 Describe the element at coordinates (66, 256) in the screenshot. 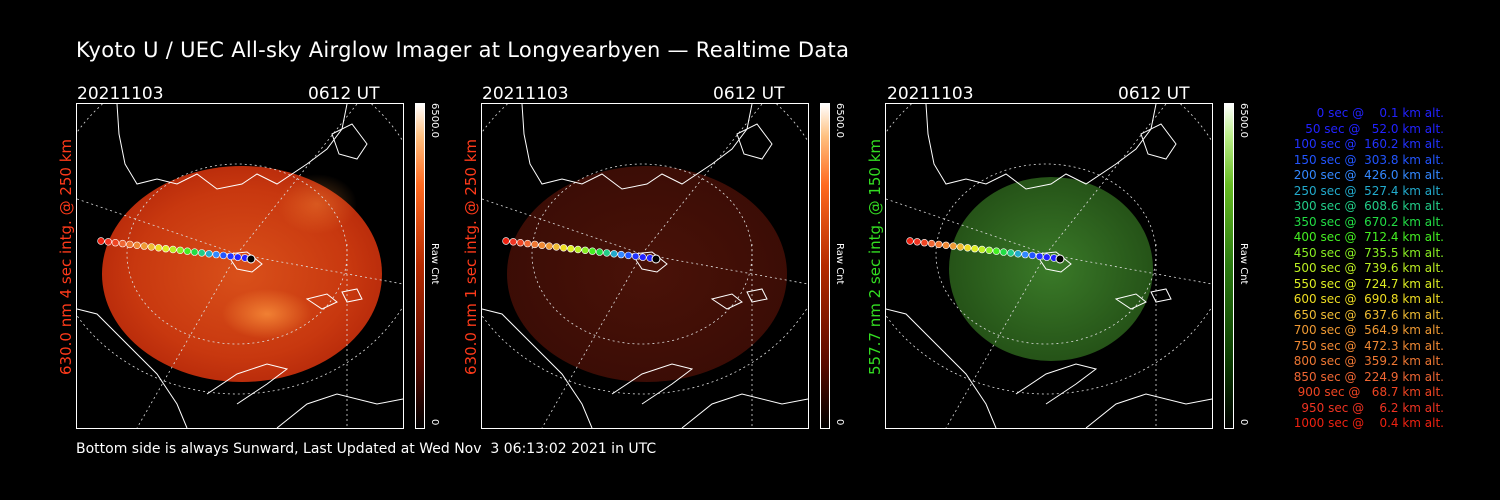

I see `panel-1-ylabel: 630.0 nm 4 sec intg. @ 250 km` at that location.